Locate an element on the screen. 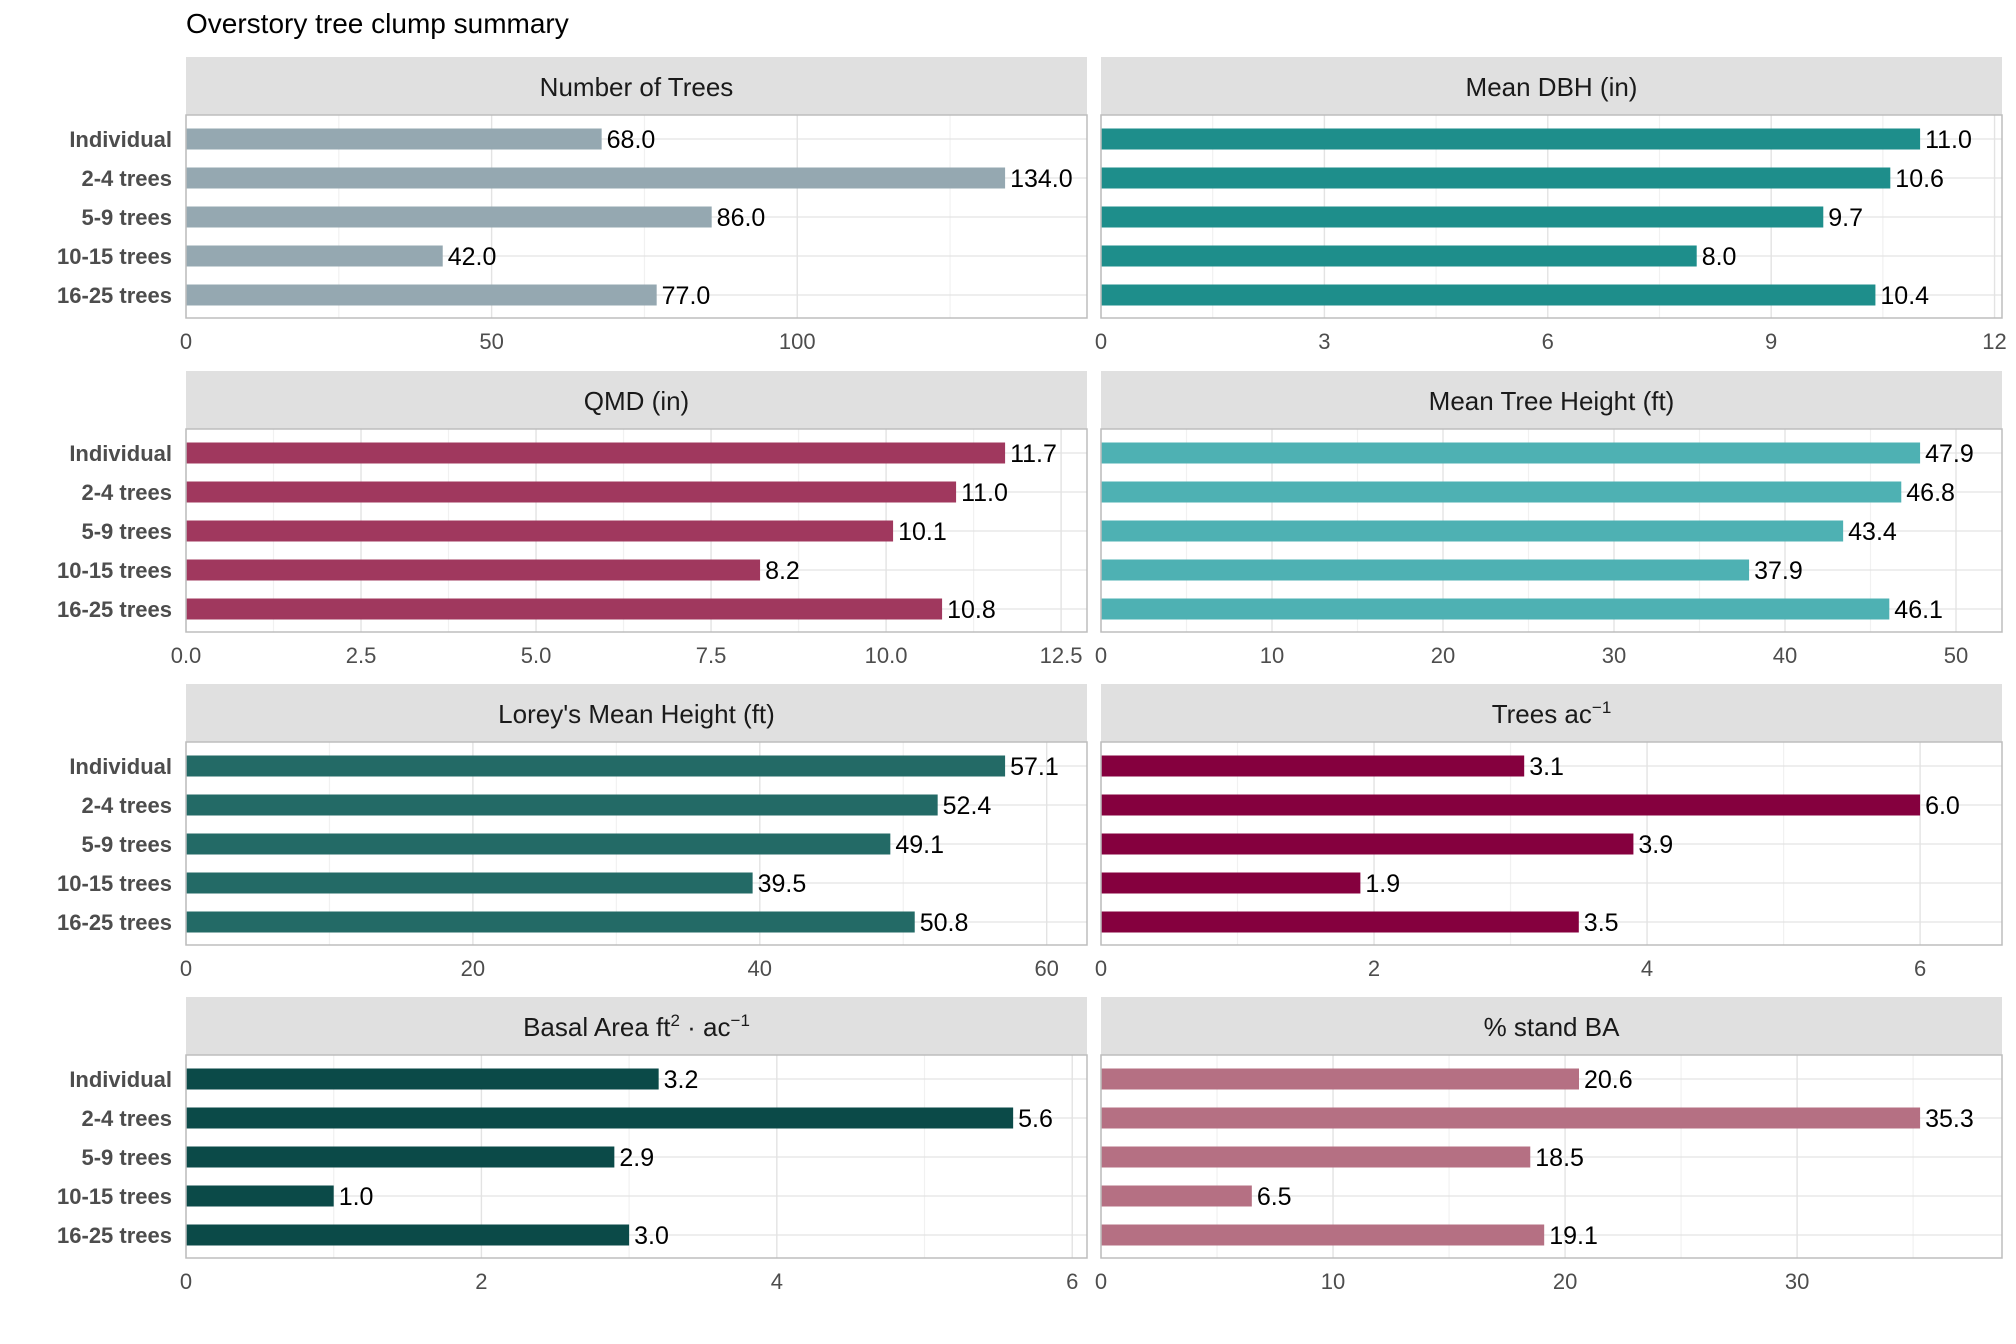  panel-title: % stand BA is located at coordinates (1552, 1027).